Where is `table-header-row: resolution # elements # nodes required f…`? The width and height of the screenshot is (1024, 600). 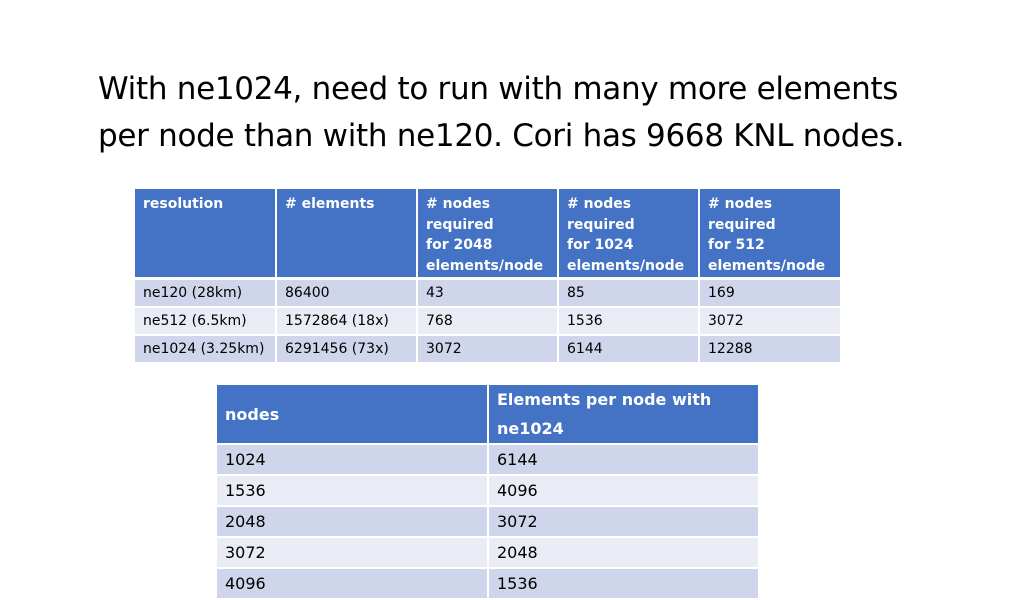
table-header-row: resolution # elements # nodes required f… is located at coordinates (488, 234).